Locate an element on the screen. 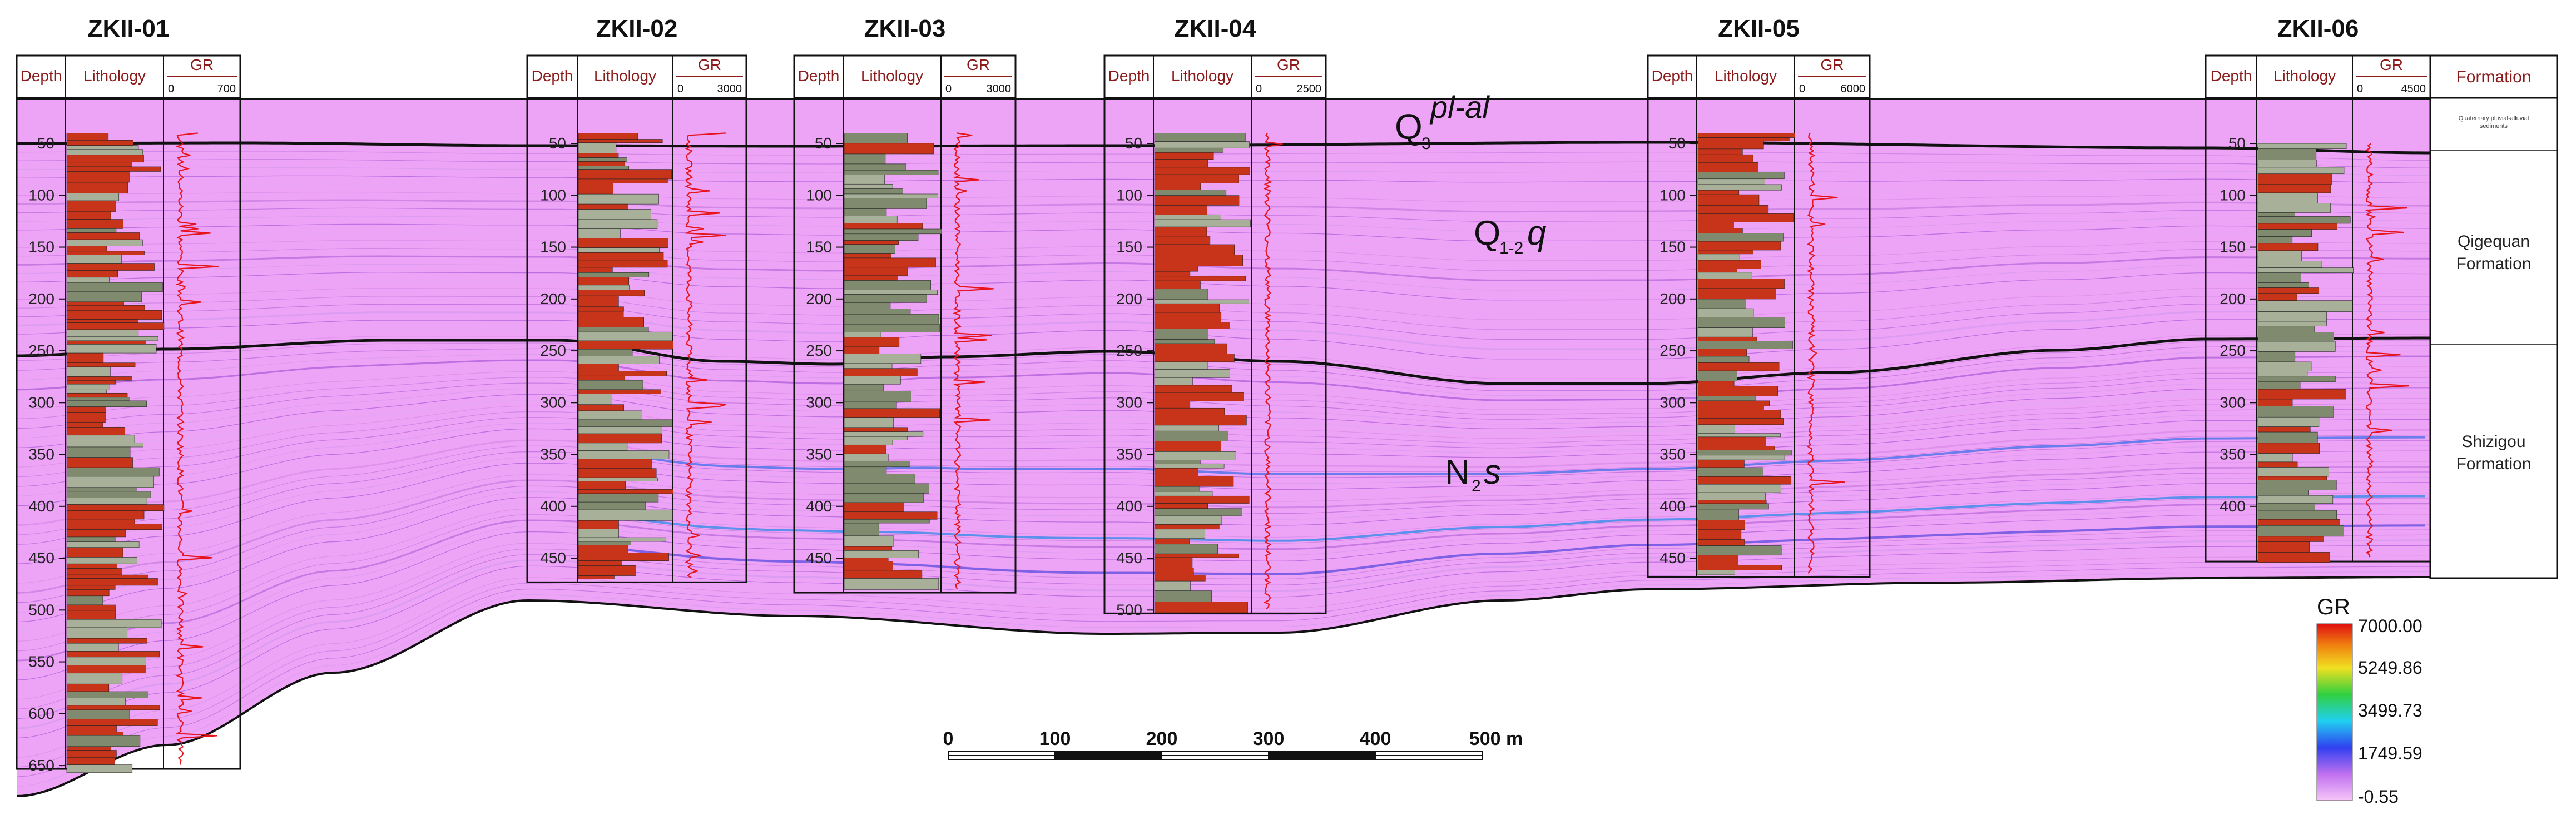  gr-header: GR is located at coordinates (202, 64).